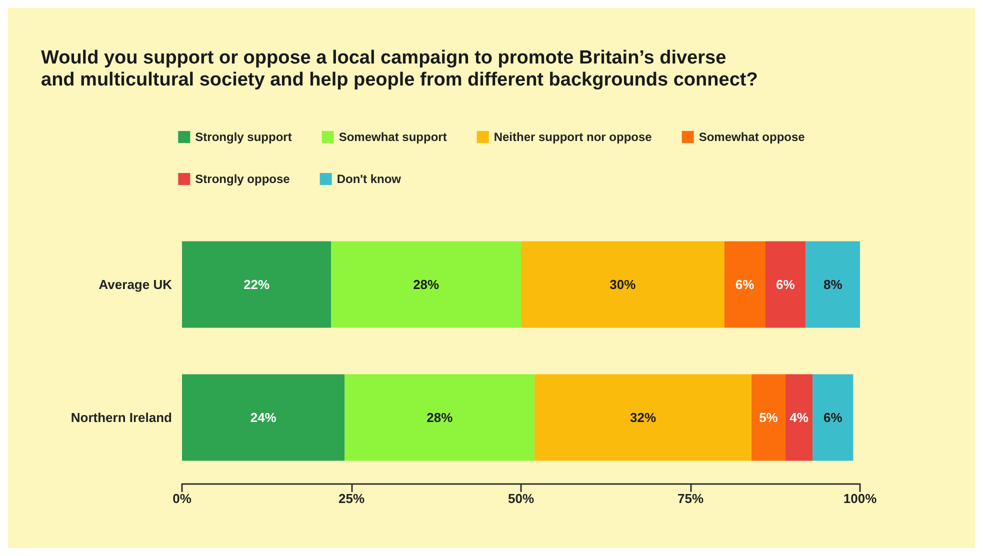 This screenshot has height=556, width=983. What do you see at coordinates (399, 69) in the screenshot?
I see `chart-title: Would you support or oppose a local campaign to promote Britain’s diverse and multicultural society and help people from different backgrounds connect?` at bounding box center [399, 69].